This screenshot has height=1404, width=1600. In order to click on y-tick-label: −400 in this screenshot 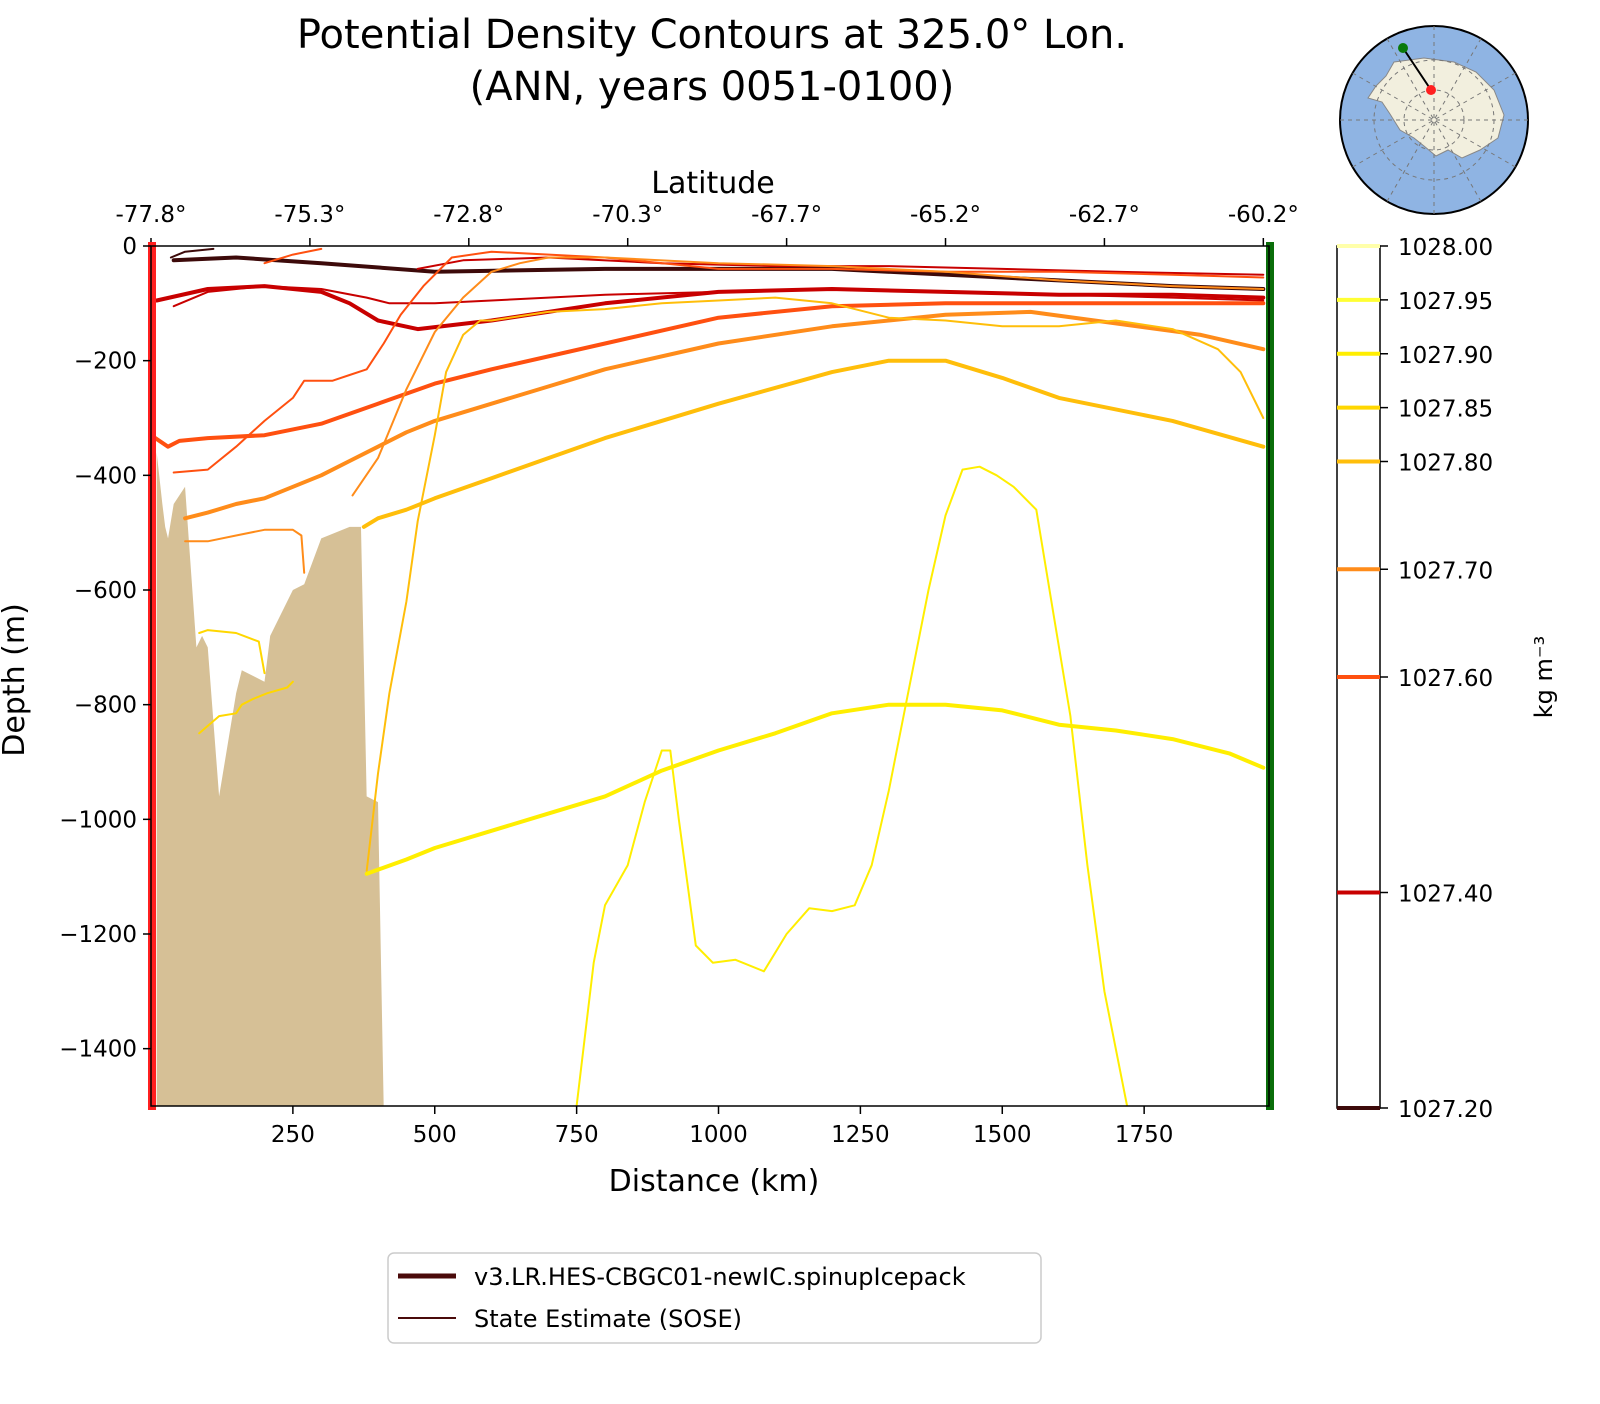, I will do `click(105, 476)`.